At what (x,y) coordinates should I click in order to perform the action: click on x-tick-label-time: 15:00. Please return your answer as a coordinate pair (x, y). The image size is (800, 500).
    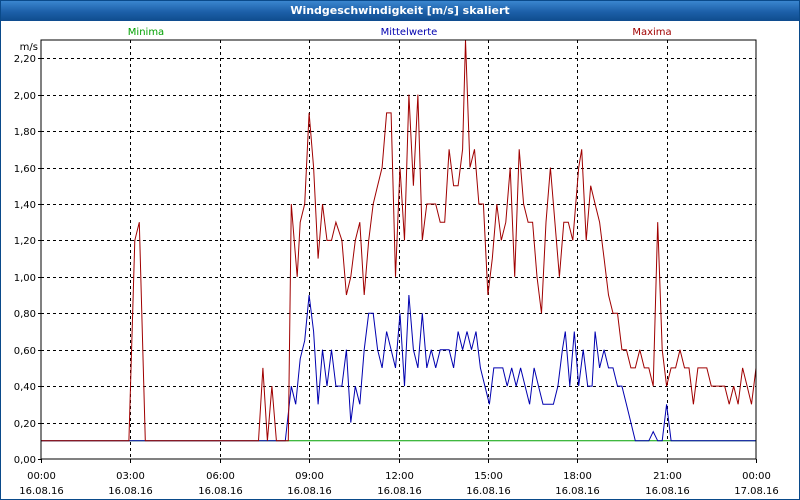
    Looking at the image, I should click on (488, 476).